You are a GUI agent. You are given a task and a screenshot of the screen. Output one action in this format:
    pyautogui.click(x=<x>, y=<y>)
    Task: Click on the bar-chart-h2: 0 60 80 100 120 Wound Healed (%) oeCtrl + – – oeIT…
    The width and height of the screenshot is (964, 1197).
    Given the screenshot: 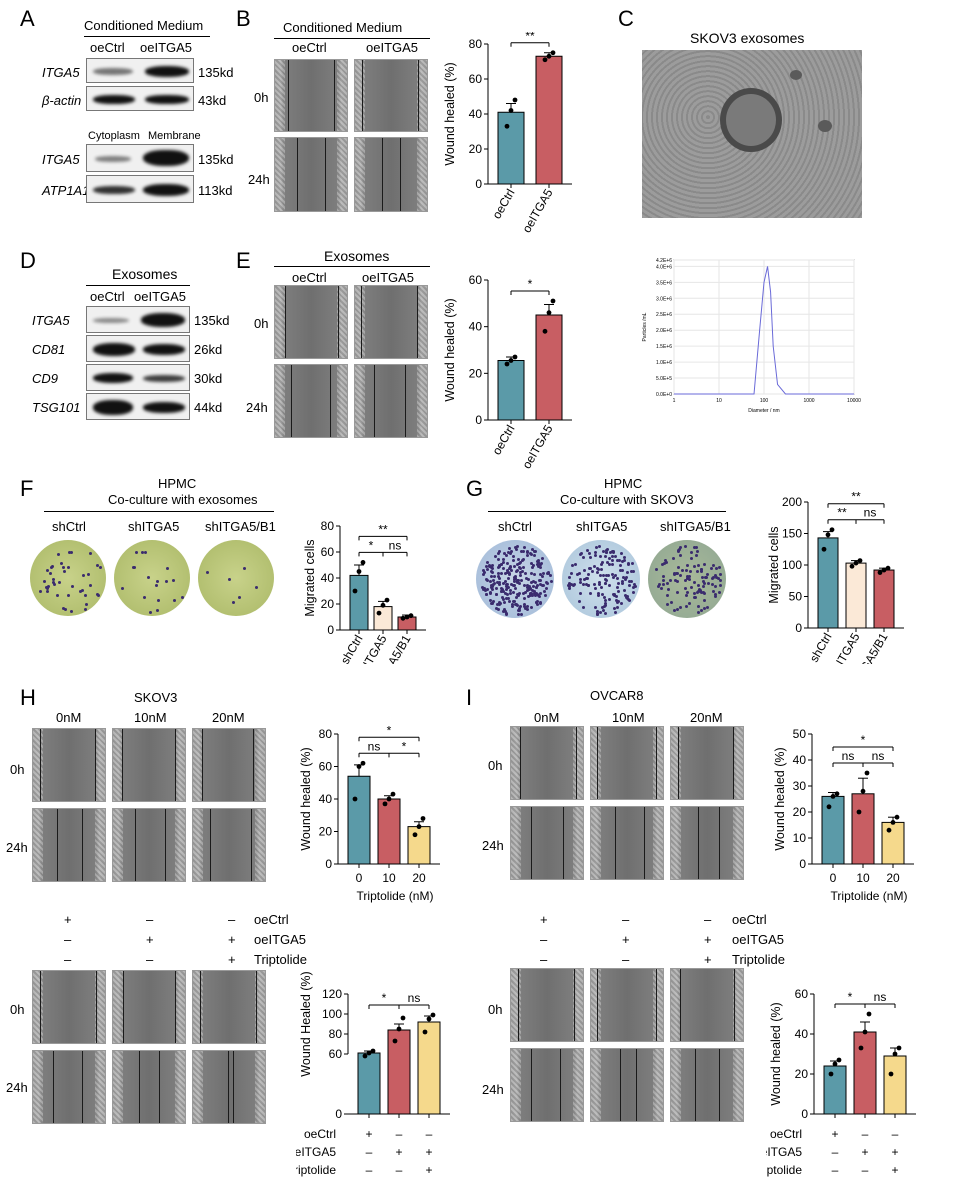 What is the action you would take?
    pyautogui.click(x=373, y=1074)
    